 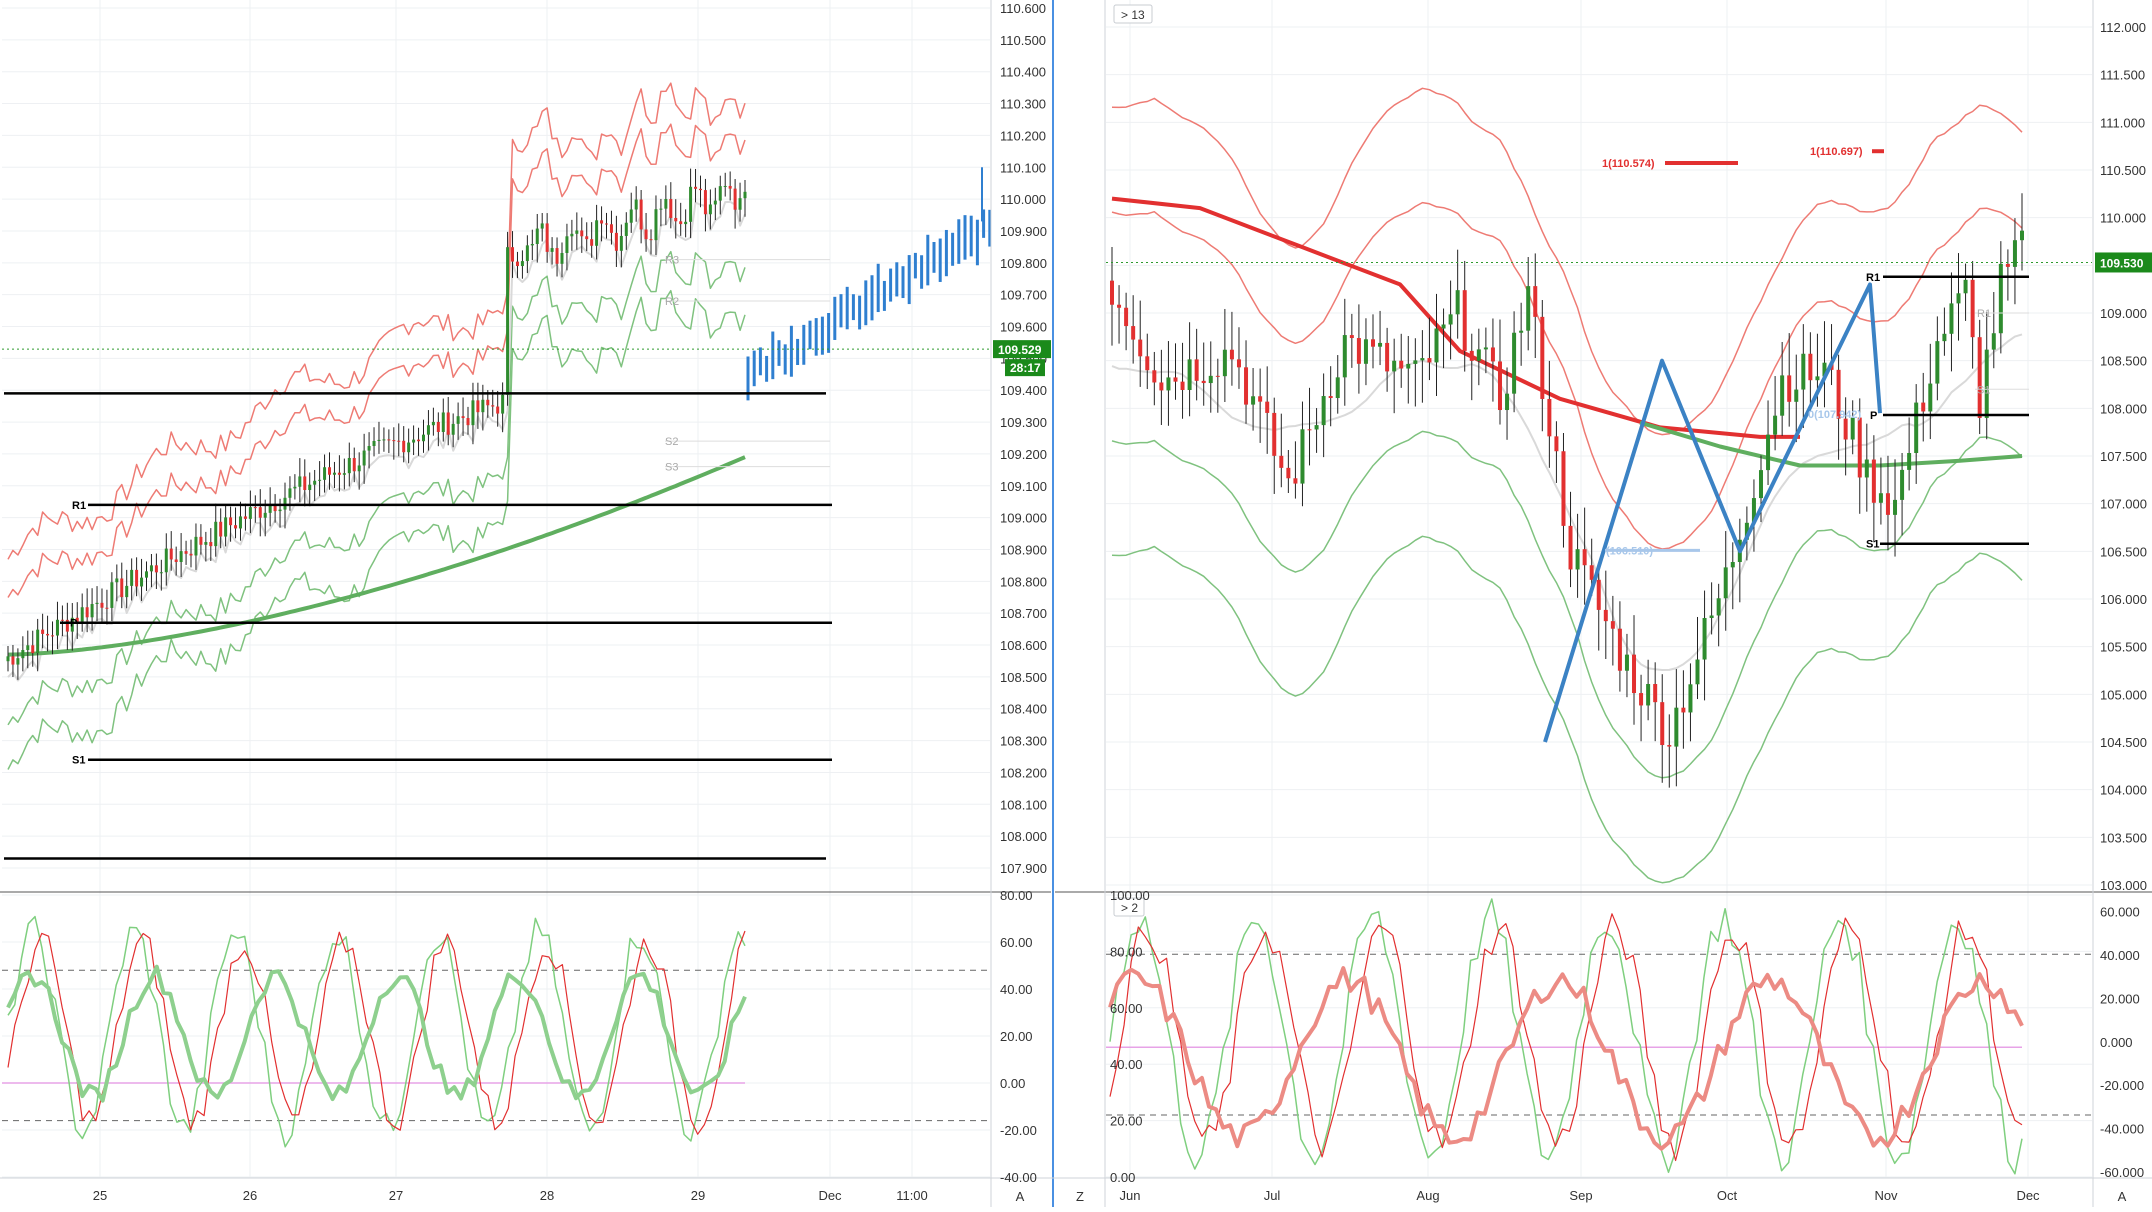 What do you see at coordinates (1129, 907) in the screenshot?
I see `pane-toggle-bottom: > 2` at bounding box center [1129, 907].